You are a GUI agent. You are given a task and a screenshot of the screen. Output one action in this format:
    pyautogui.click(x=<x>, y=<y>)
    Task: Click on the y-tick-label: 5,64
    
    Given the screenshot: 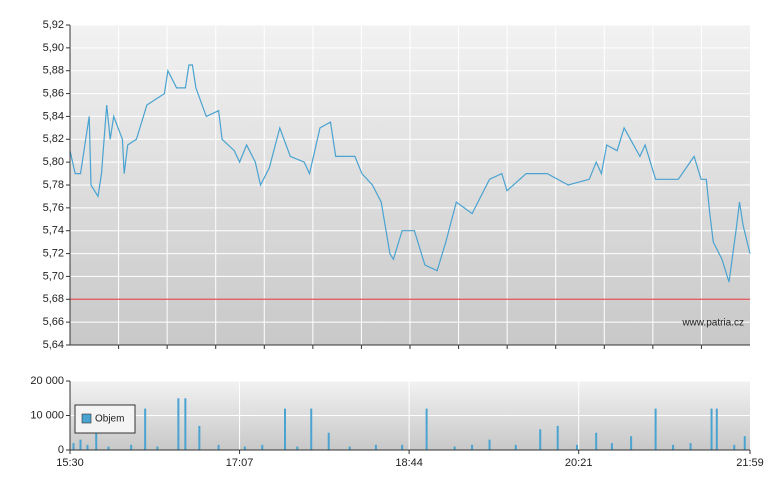 What is the action you would take?
    pyautogui.click(x=53, y=345)
    